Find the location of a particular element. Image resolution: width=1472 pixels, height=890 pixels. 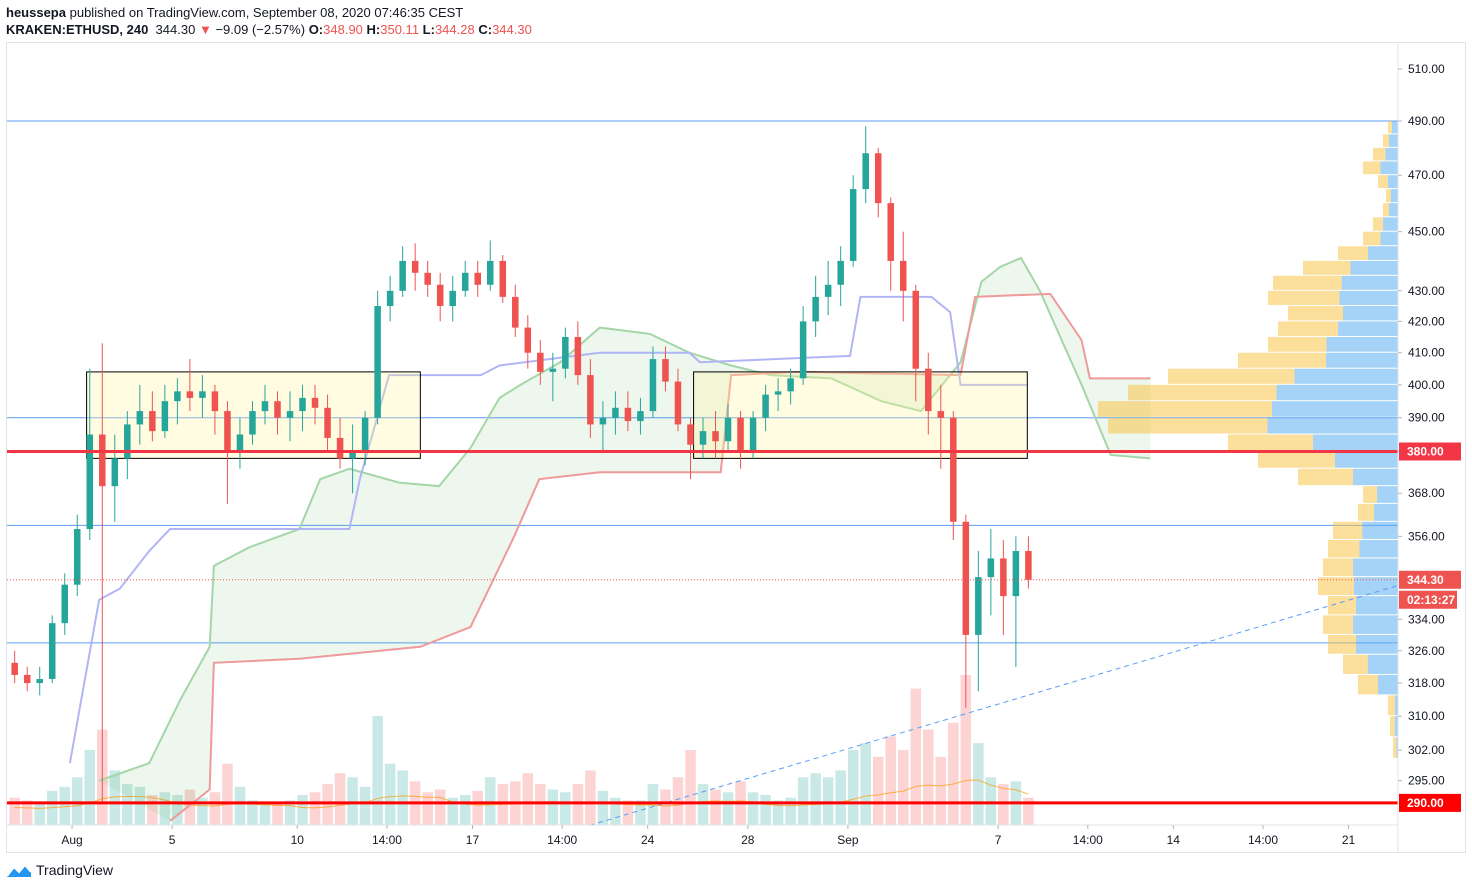

level-price-tag-bg is located at coordinates (1430, 451).